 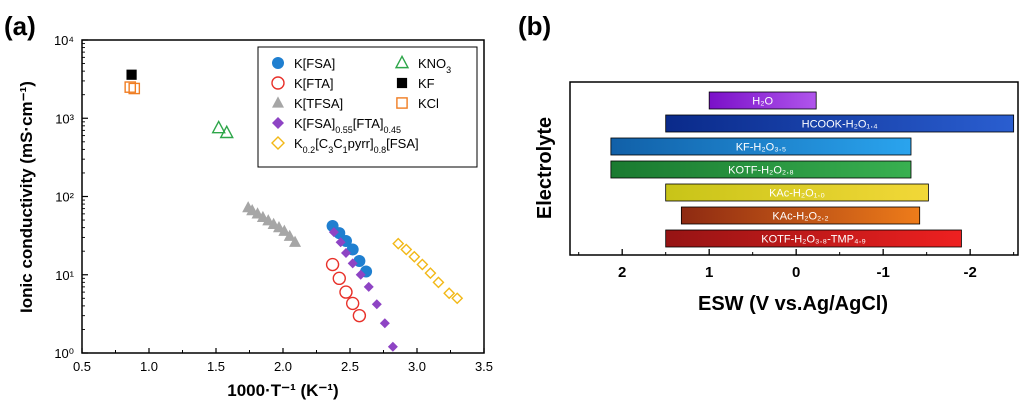 I want to click on legend-label: K[FSA], so click(x=314, y=63).